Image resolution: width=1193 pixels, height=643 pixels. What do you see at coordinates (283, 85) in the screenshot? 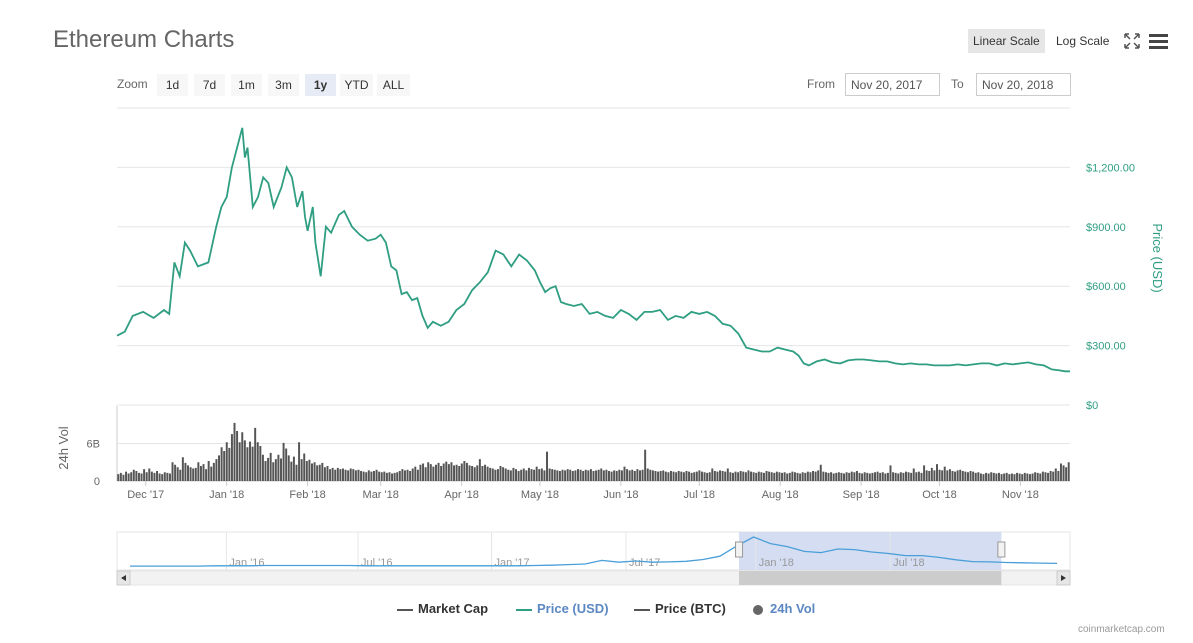
I see `zoom-3m-button: 3m` at bounding box center [283, 85].